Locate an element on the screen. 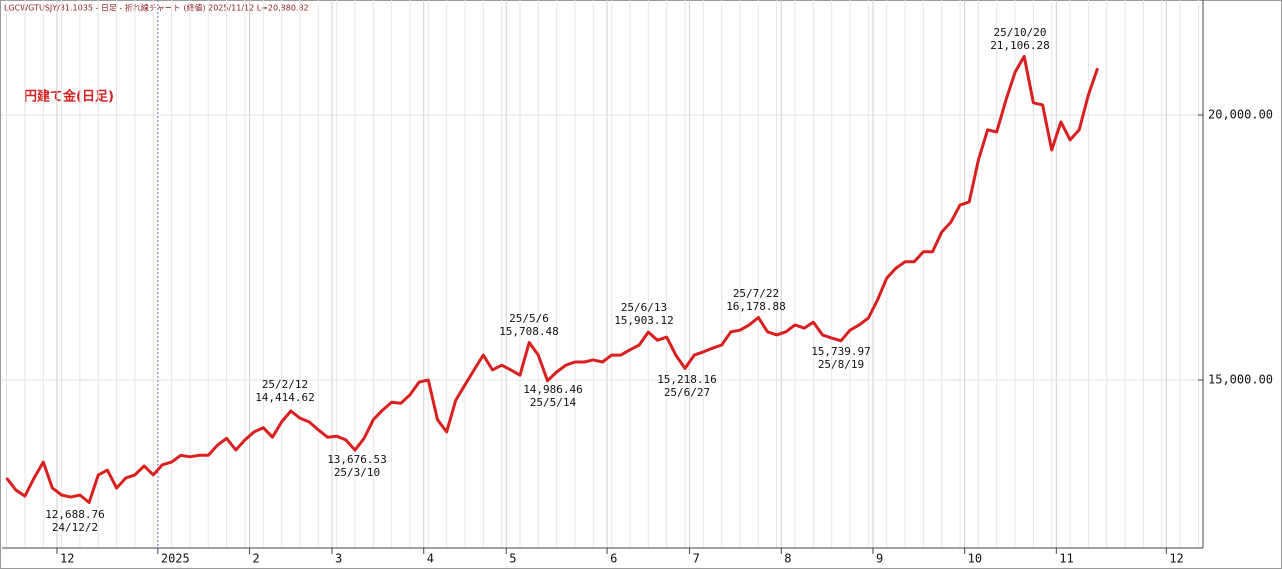 Image resolution: width=1282 pixels, height=569 pixels. annotation-value: 16,178.88 is located at coordinates (756, 306).